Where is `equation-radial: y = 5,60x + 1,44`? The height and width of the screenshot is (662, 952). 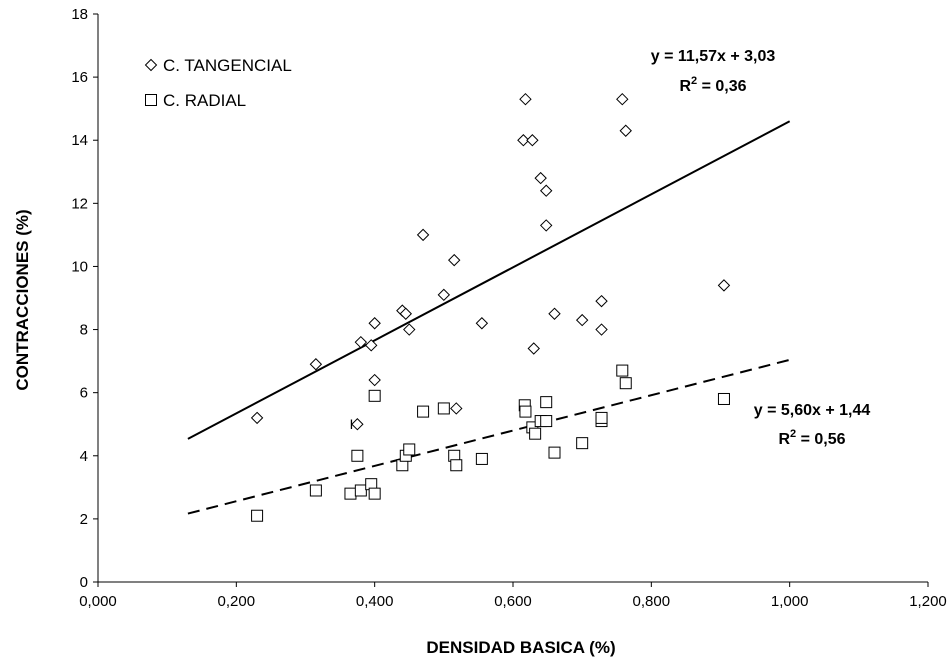 equation-radial: y = 5,60x + 1,44 is located at coordinates (812, 410).